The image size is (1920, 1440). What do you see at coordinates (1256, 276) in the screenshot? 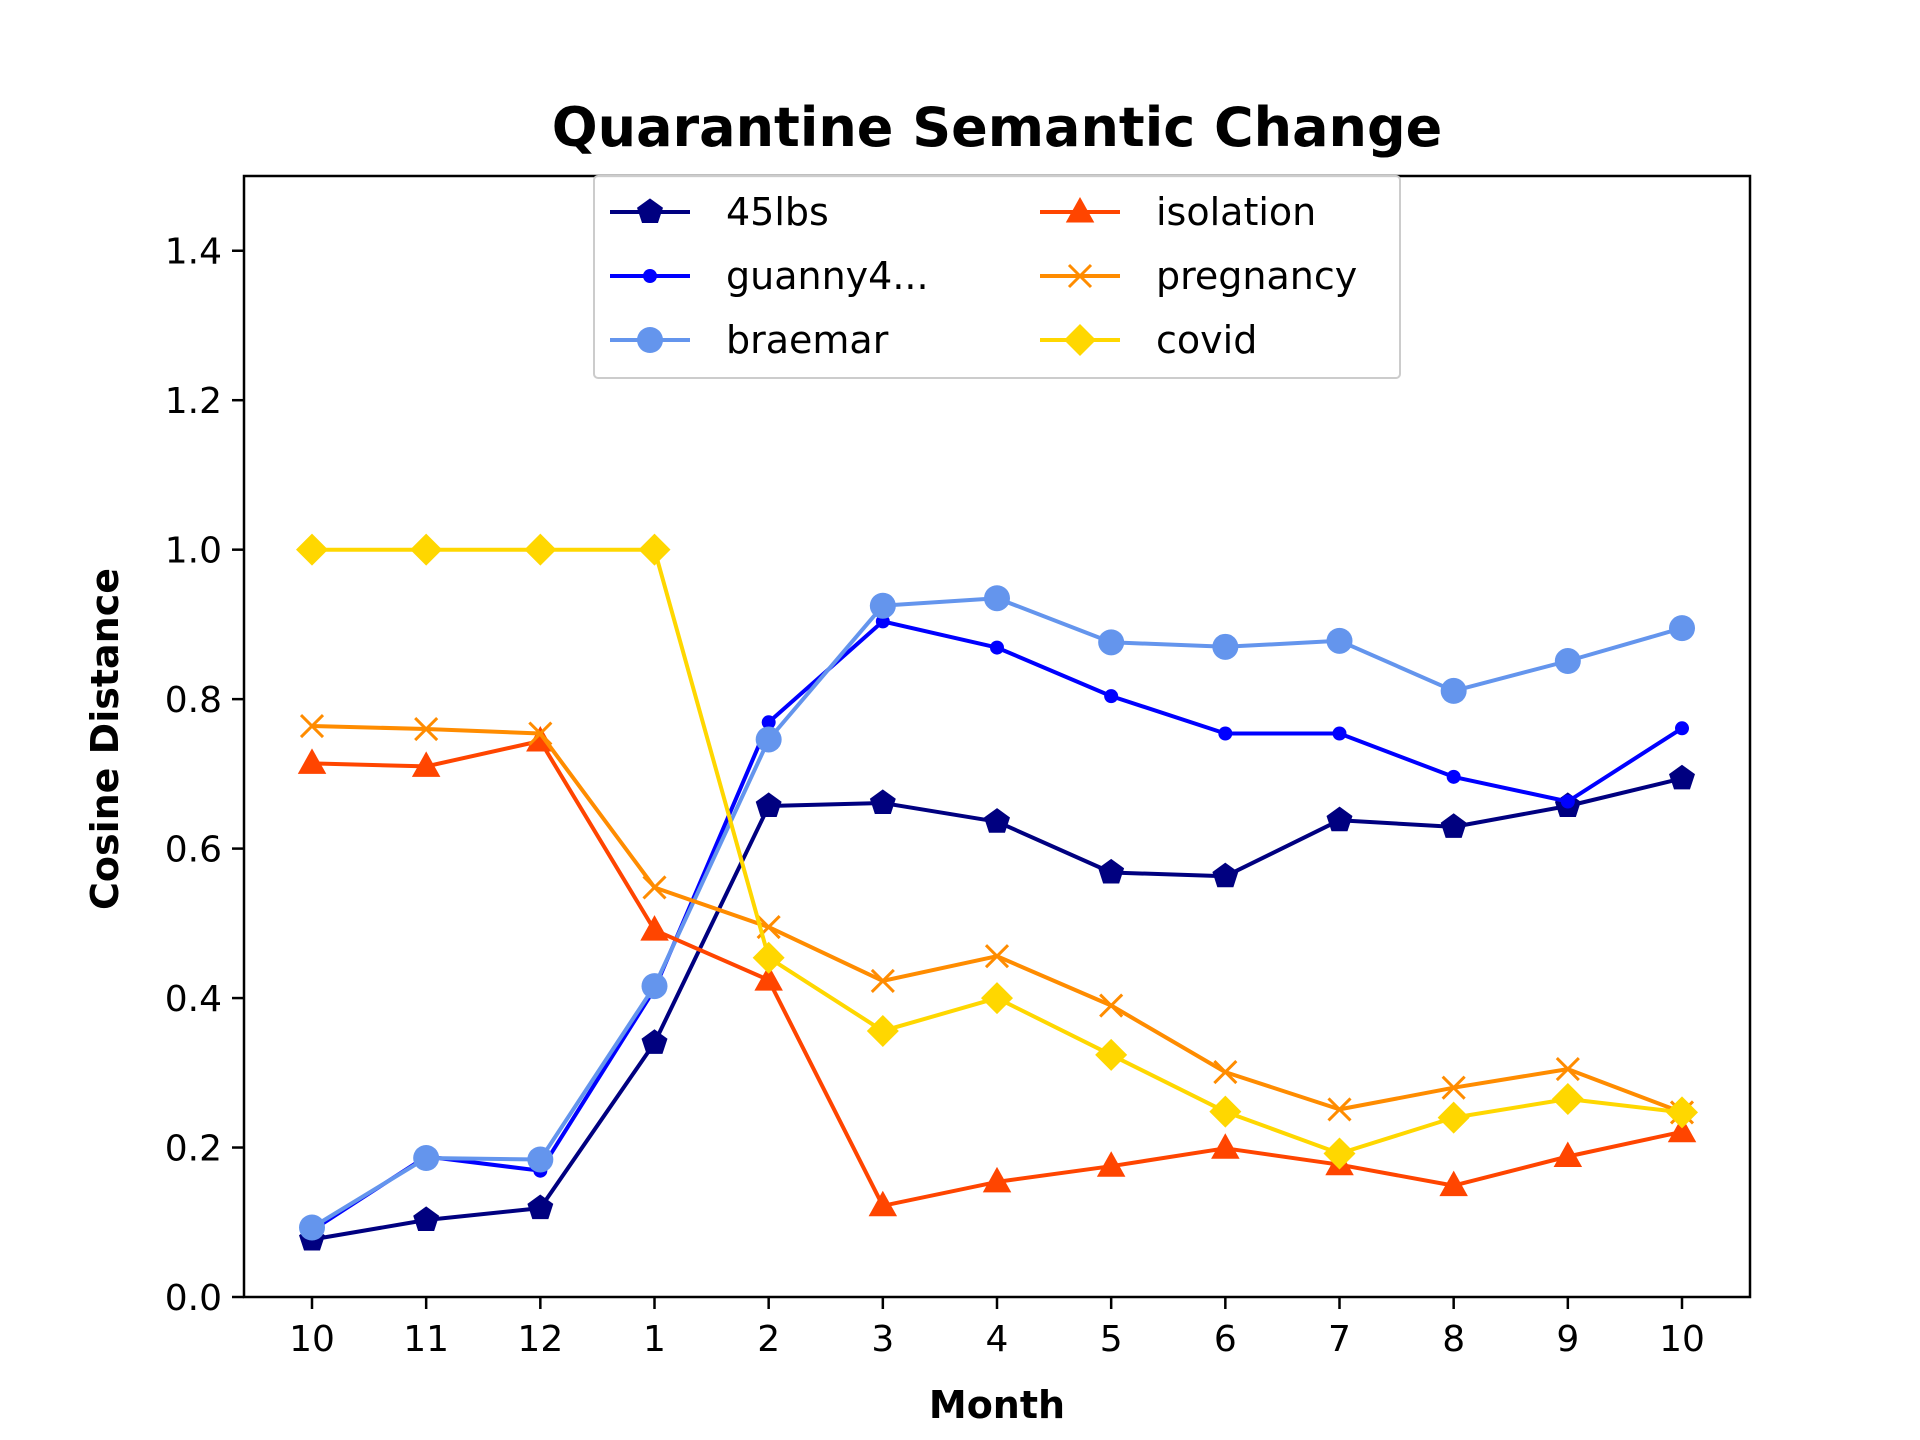
I see `legend-label: pregnancy` at bounding box center [1256, 276].